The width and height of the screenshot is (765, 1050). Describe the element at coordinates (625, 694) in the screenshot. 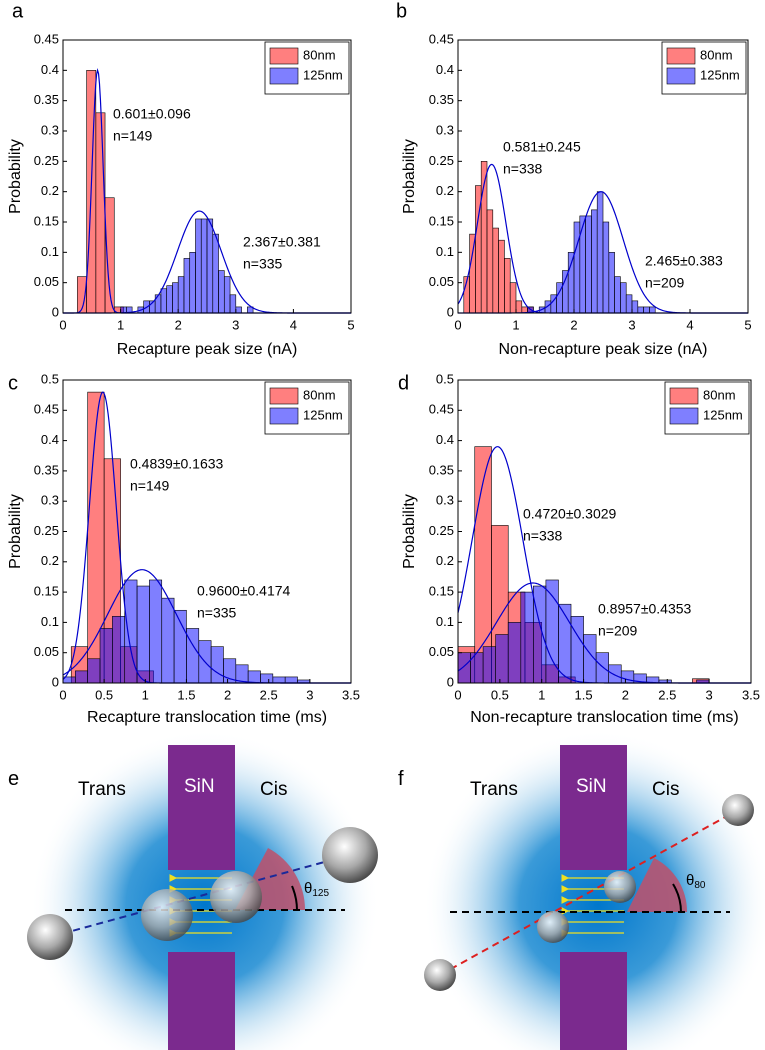

I see `x-tick-label: 2` at that location.